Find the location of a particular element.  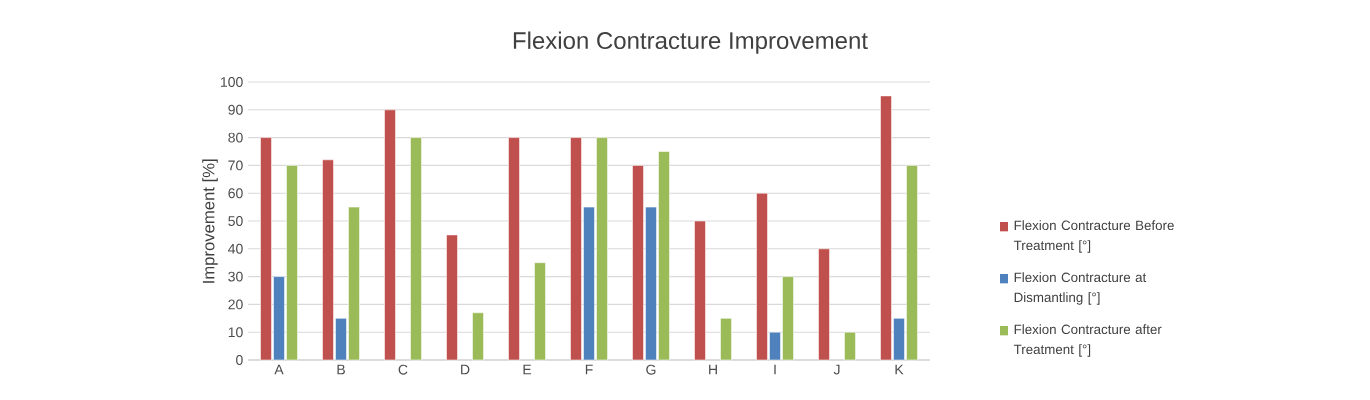

y-tick-label: 80 is located at coordinates (235, 137).